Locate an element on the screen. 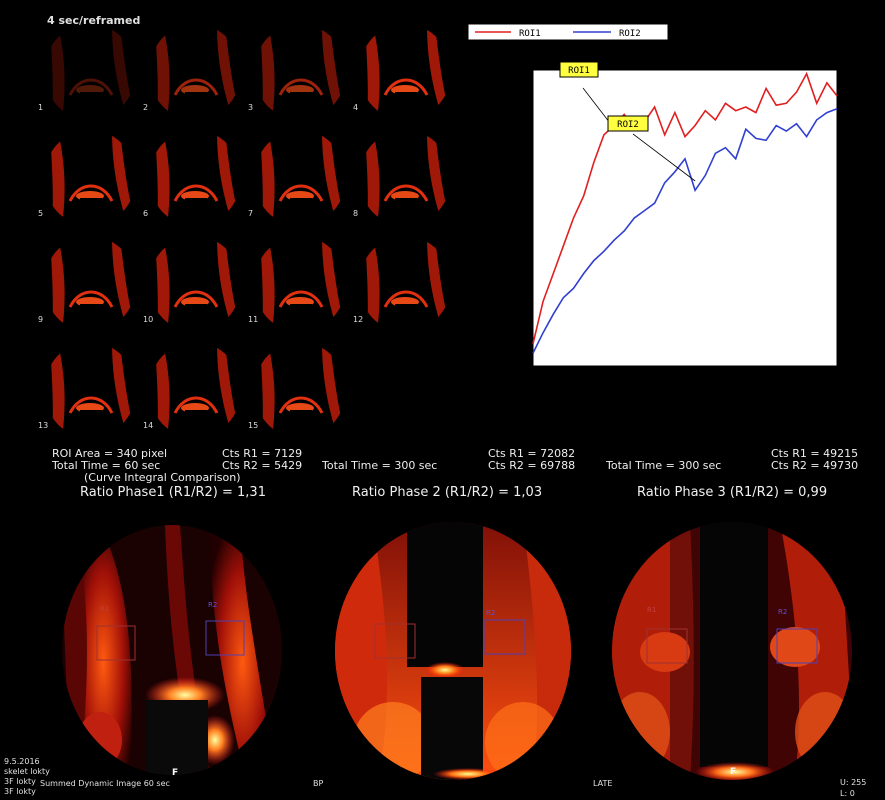 This screenshot has width=885, height=800. y-axis-label: counts/sec is located at coordinates (493, 218).